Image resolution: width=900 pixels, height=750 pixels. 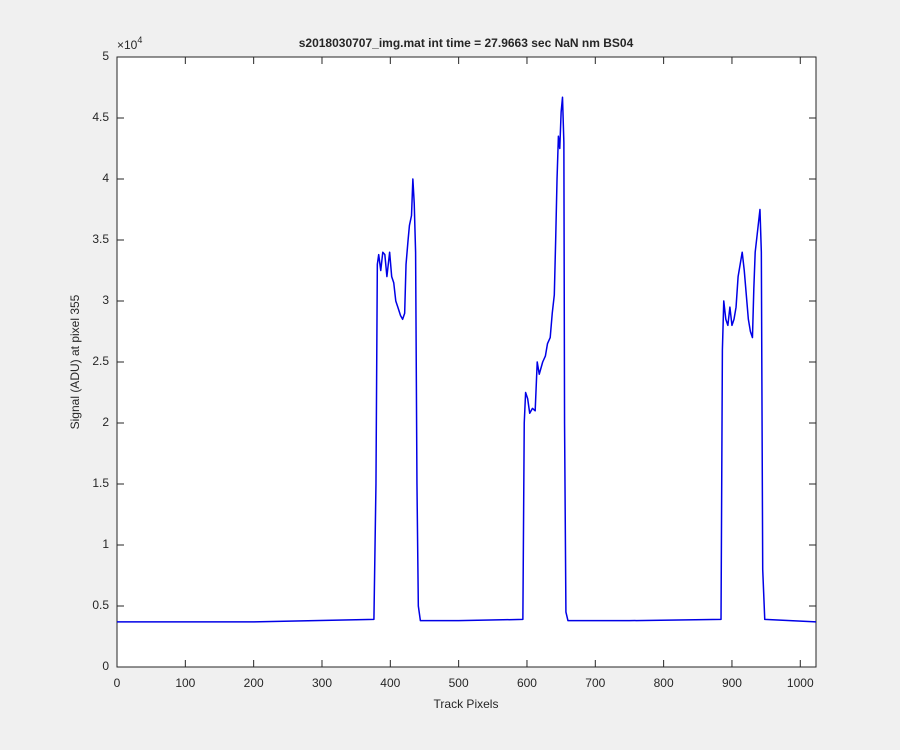 What do you see at coordinates (105, 300) in the screenshot?
I see `y-tick-label: 3` at bounding box center [105, 300].